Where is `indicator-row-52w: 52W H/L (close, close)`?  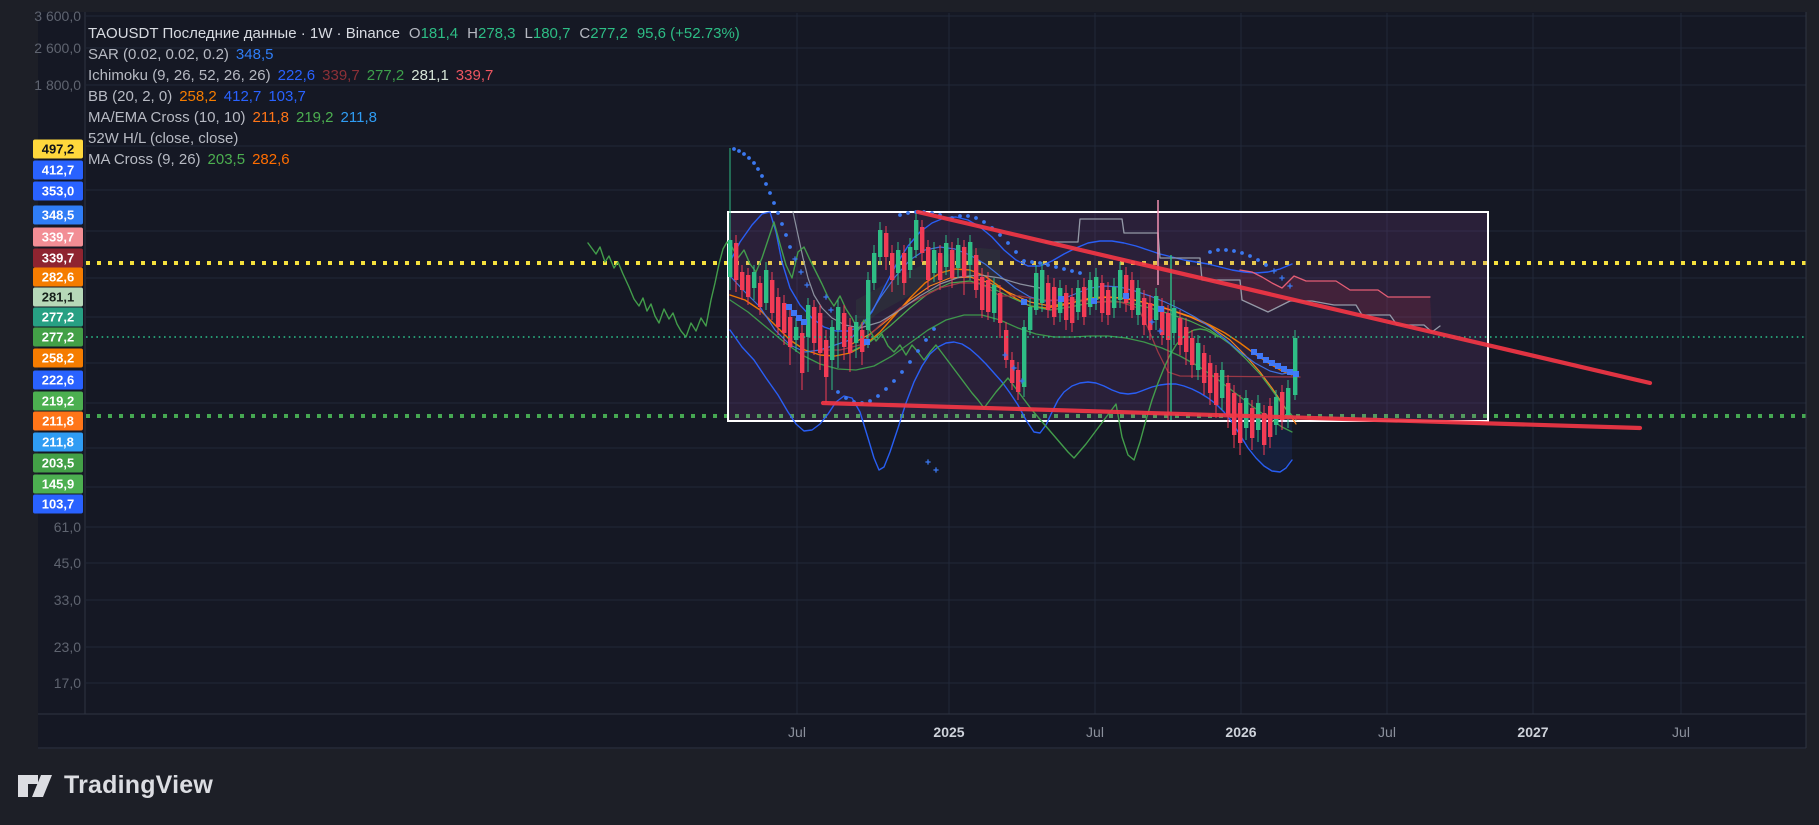 indicator-row-52w: 52W H/L (close, close) is located at coordinates (414, 138).